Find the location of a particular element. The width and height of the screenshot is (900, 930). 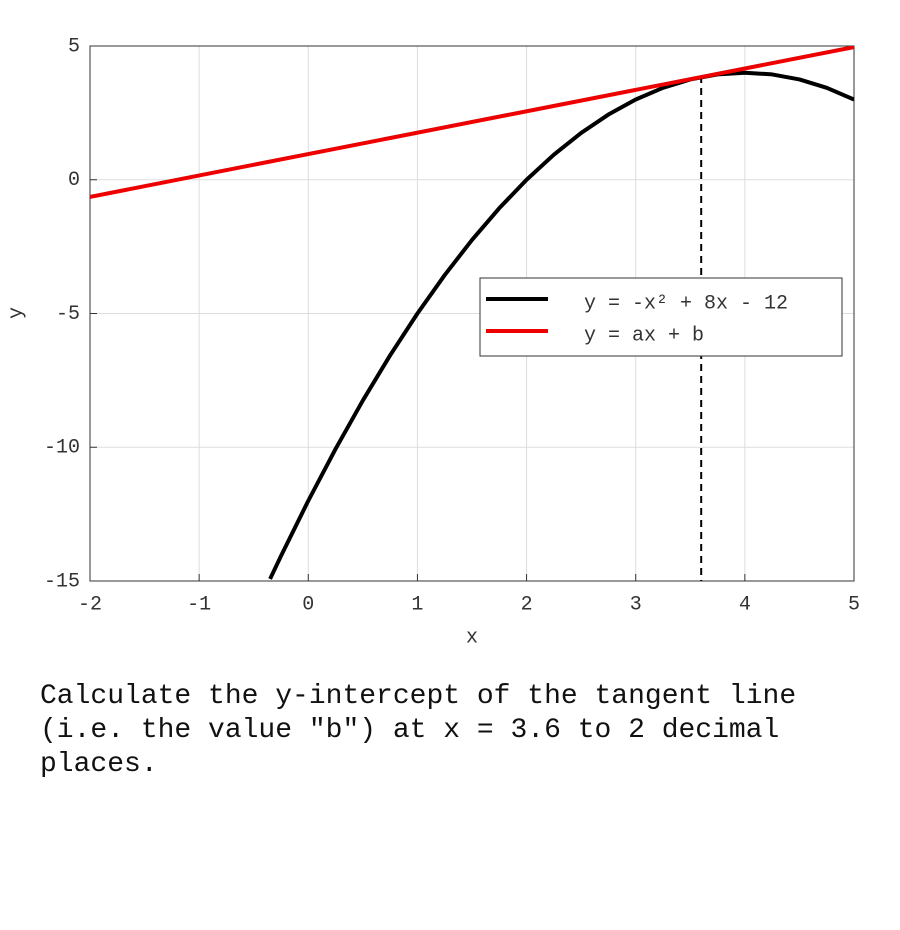

x-tick-label: -2 is located at coordinates (90, 604).